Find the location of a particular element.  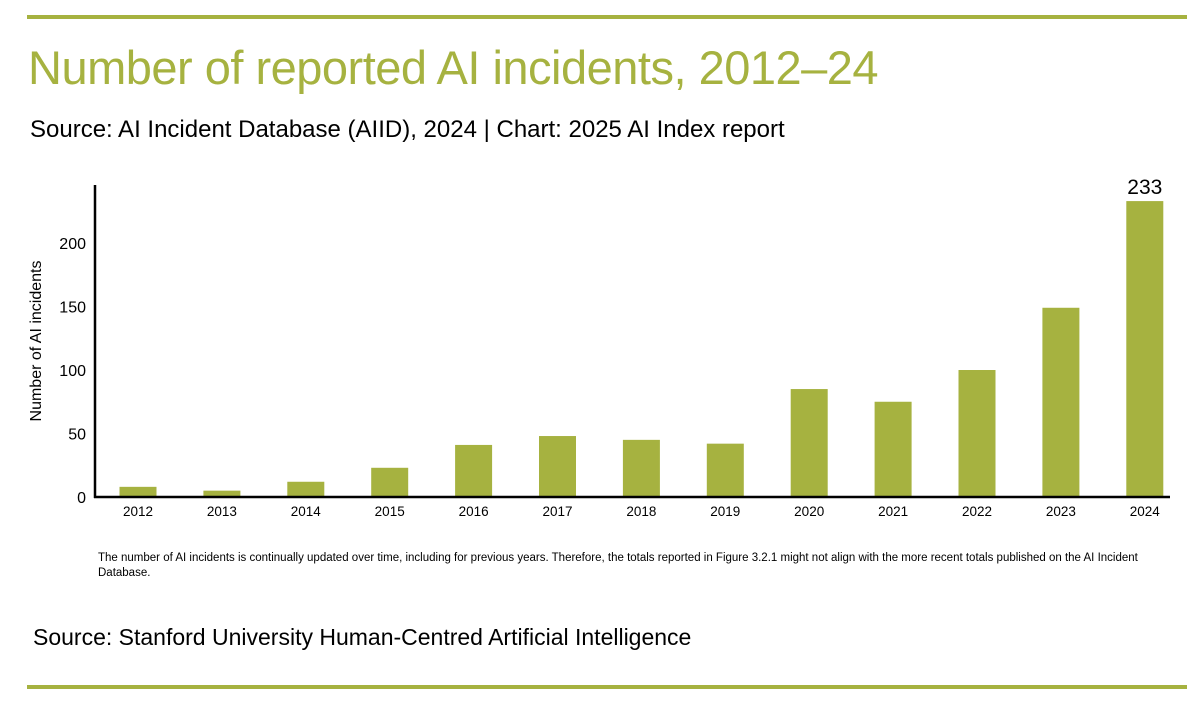

x-tick-label: 2013 is located at coordinates (222, 511).